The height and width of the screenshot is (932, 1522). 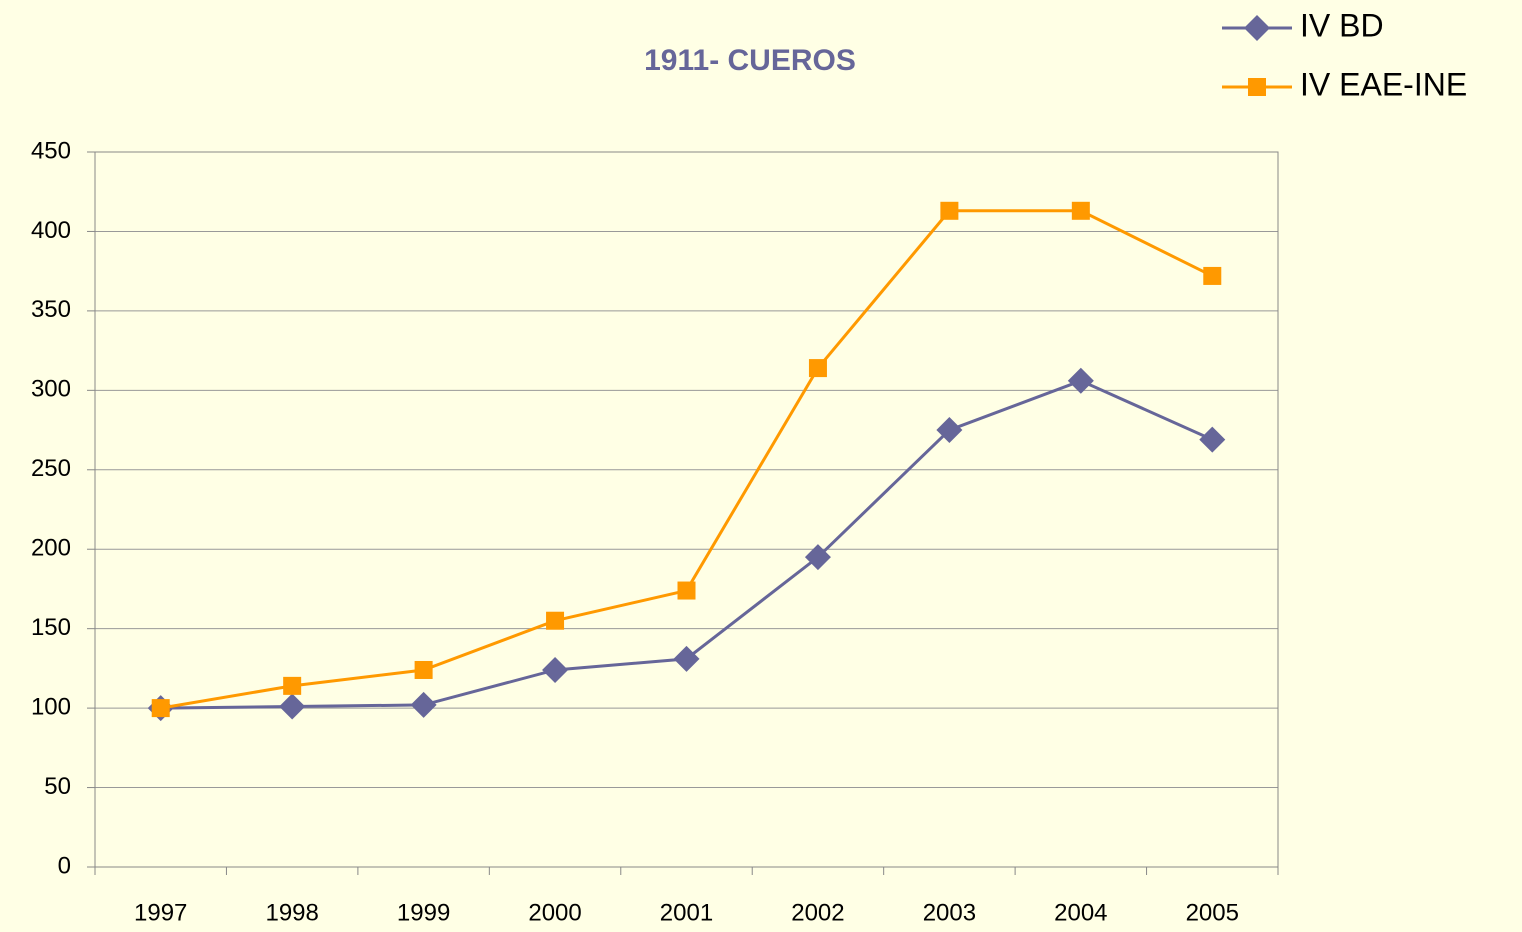 What do you see at coordinates (554, 912) in the screenshot?
I see `x-tick-label: 2000` at bounding box center [554, 912].